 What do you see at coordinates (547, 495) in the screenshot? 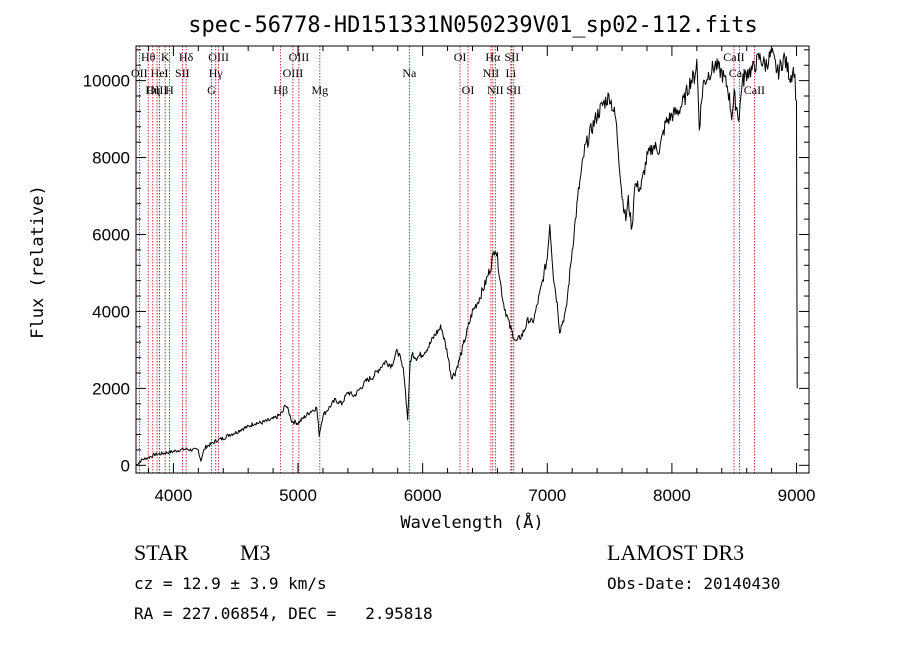
I see `x-tick-label: 7000` at bounding box center [547, 495].